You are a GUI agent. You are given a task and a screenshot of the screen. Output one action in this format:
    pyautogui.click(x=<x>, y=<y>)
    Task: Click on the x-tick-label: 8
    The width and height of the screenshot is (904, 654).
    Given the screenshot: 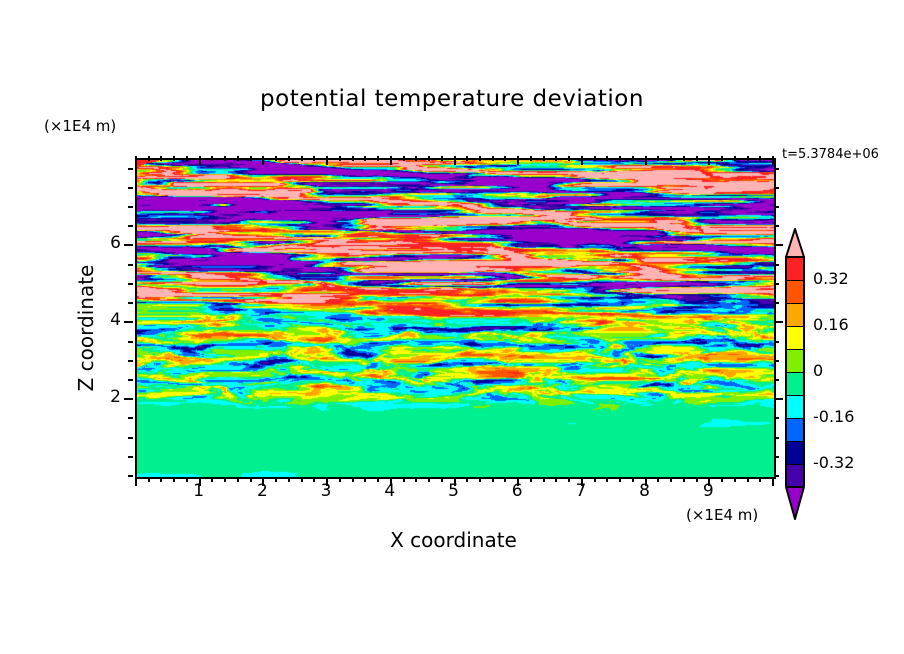 What is the action you would take?
    pyautogui.click(x=644, y=491)
    